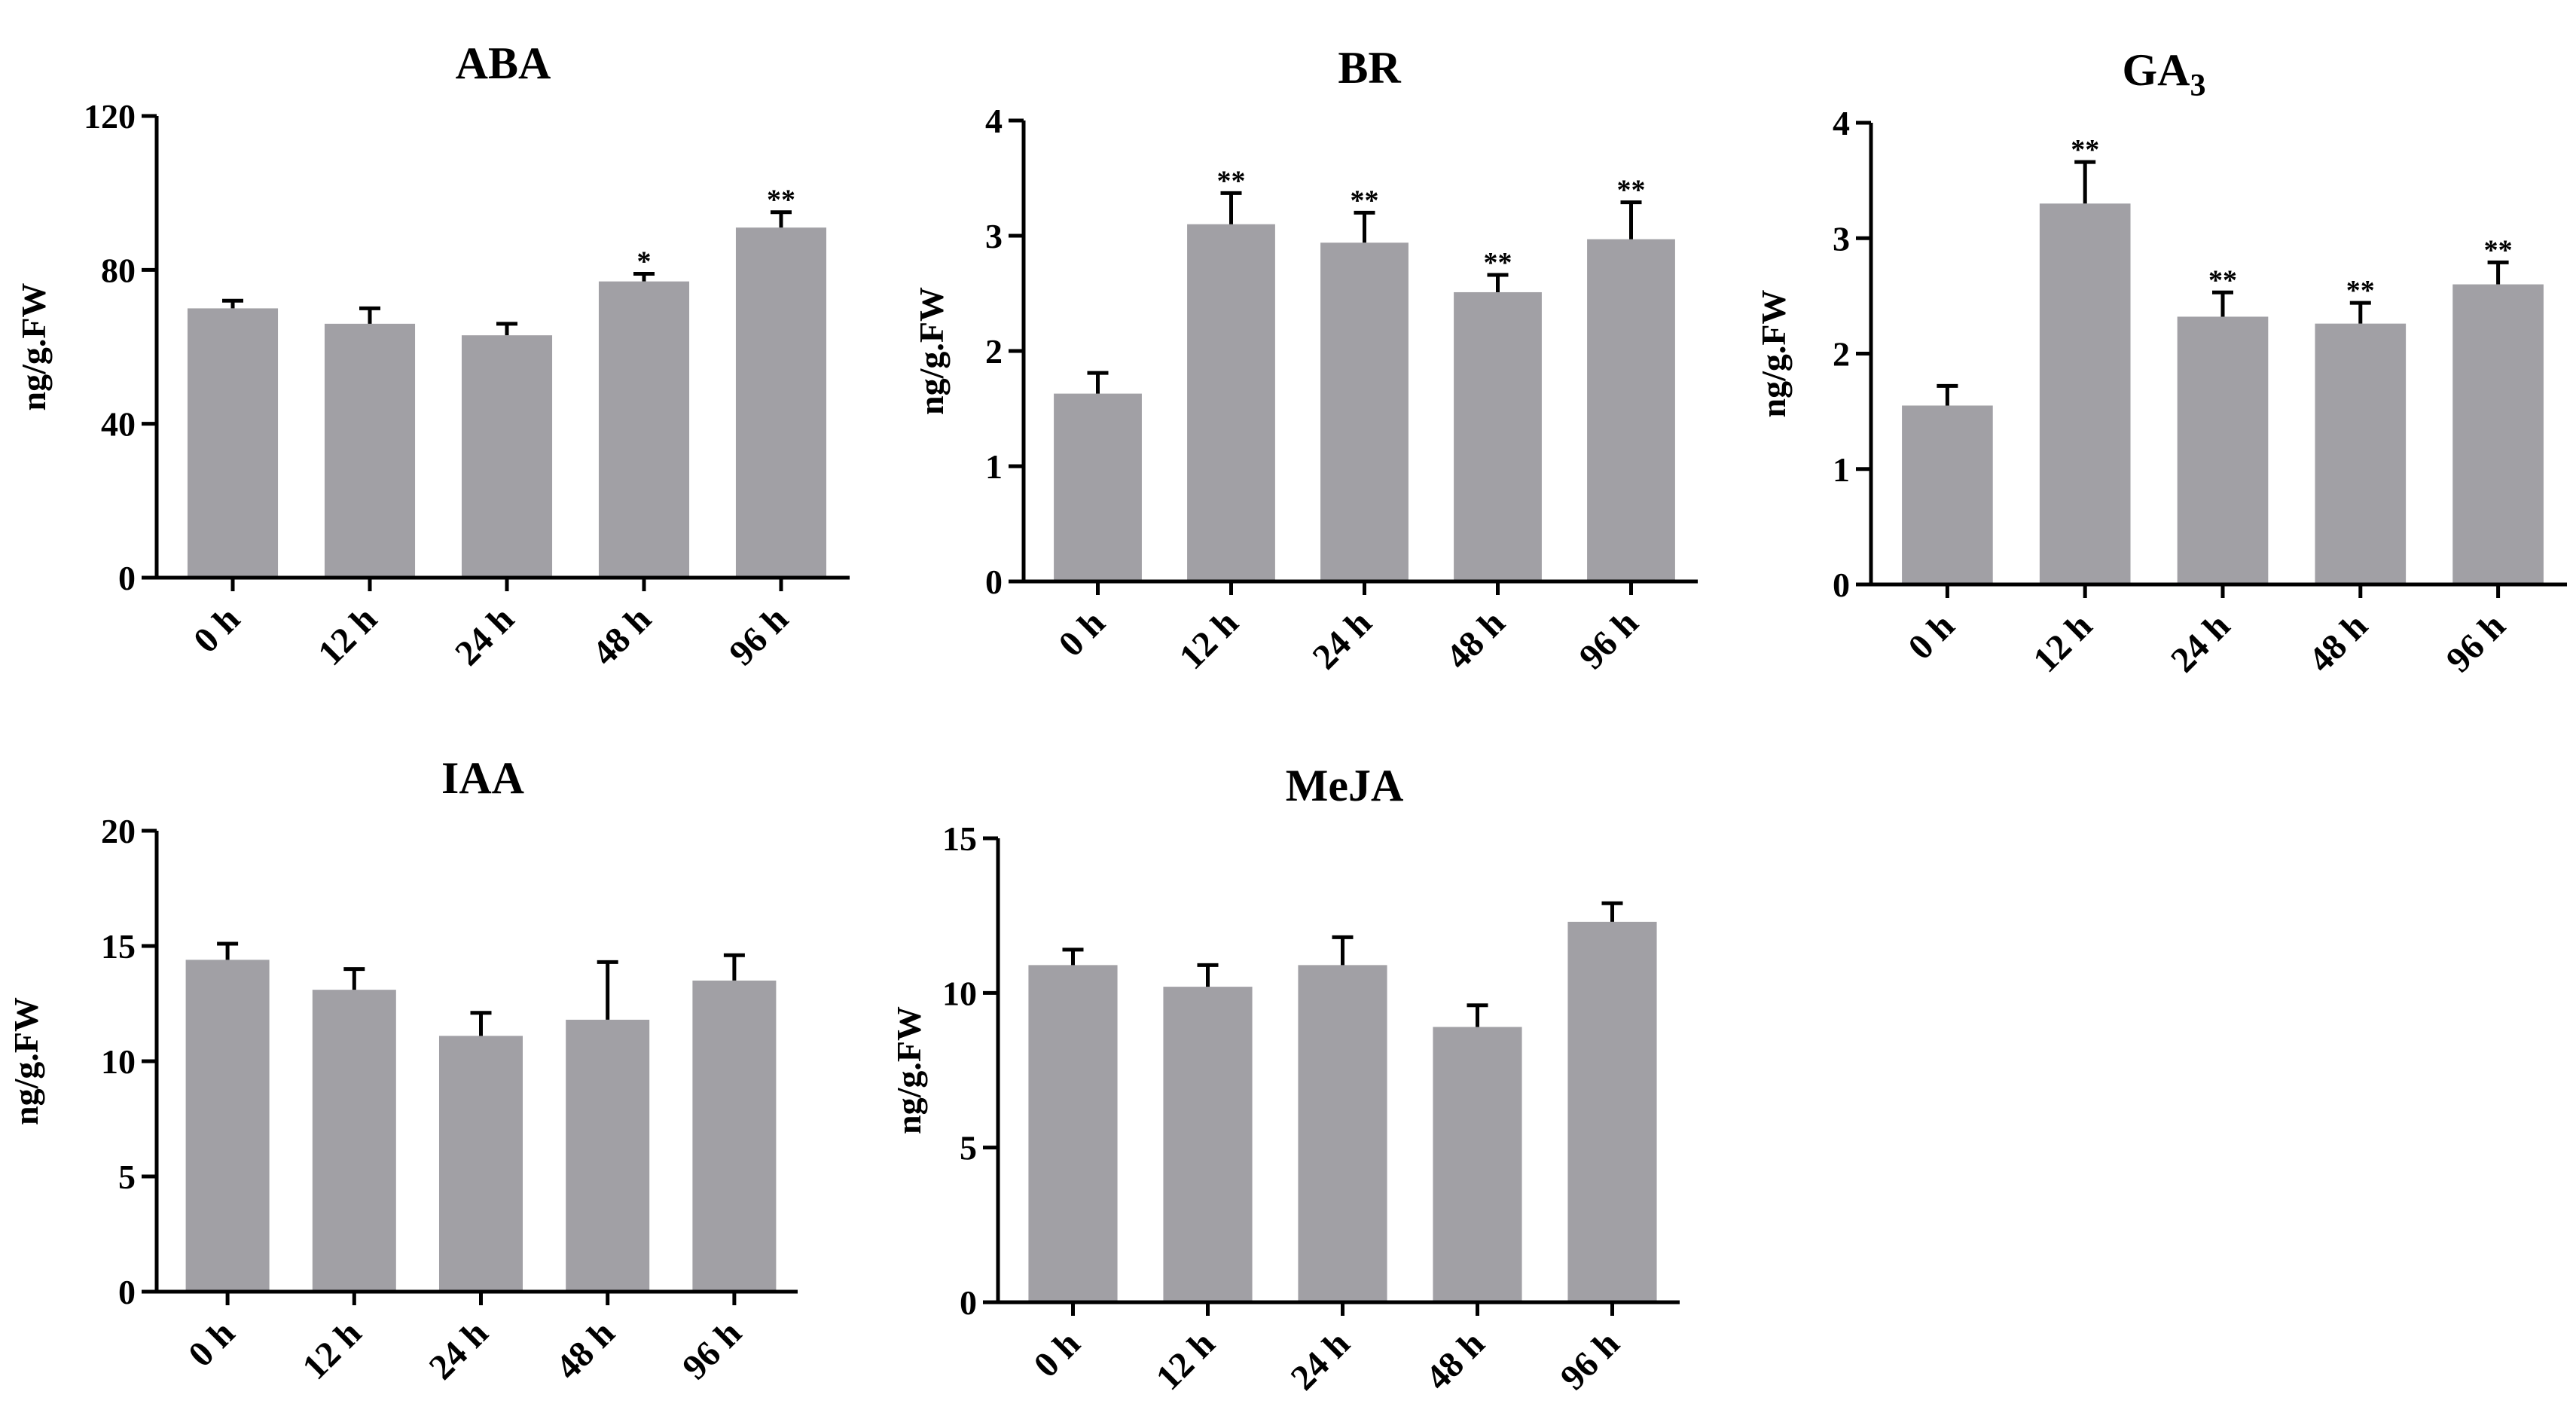 The width and height of the screenshot is (2576, 1425). What do you see at coordinates (402, 1070) in the screenshot?
I see `chart-panel: IAA ng/g.FW 0 5 10 15 20 0 h 12 h 24 h 48 h 96 h` at bounding box center [402, 1070].